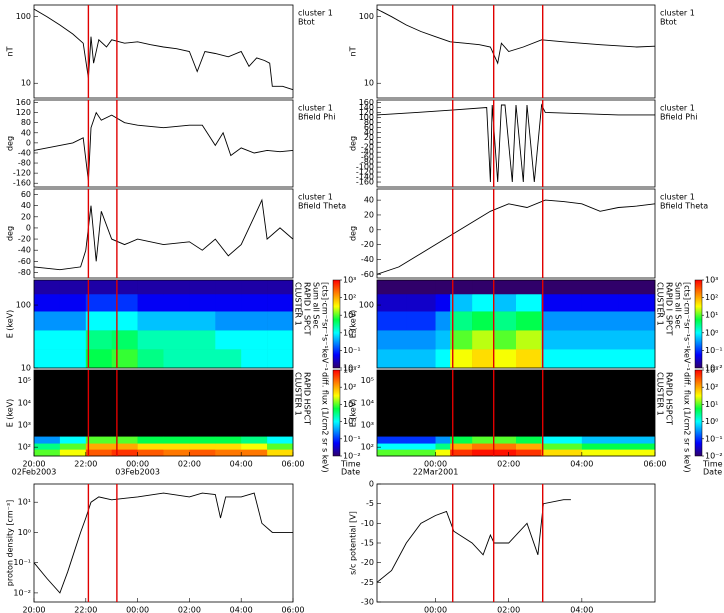 The image size is (724, 613). What do you see at coordinates (85, 609) in the screenshot?
I see `x-tick-label: 22:00` at bounding box center [85, 609].